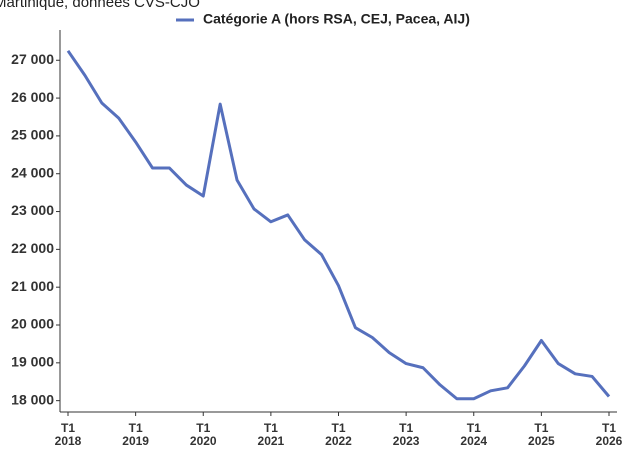 Image resolution: width=626 pixels, height=452 pixels. What do you see at coordinates (541, 434) in the screenshot?
I see `x-tick-label: T1 2025` at bounding box center [541, 434].